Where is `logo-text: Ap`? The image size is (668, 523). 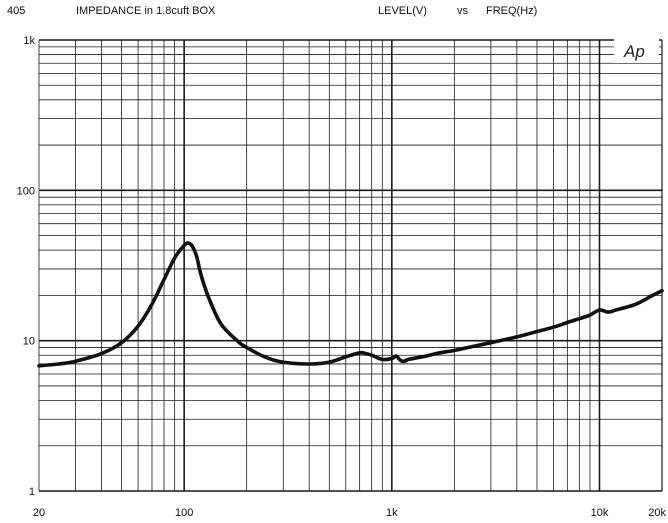
logo-text: Ap is located at coordinates (634, 51).